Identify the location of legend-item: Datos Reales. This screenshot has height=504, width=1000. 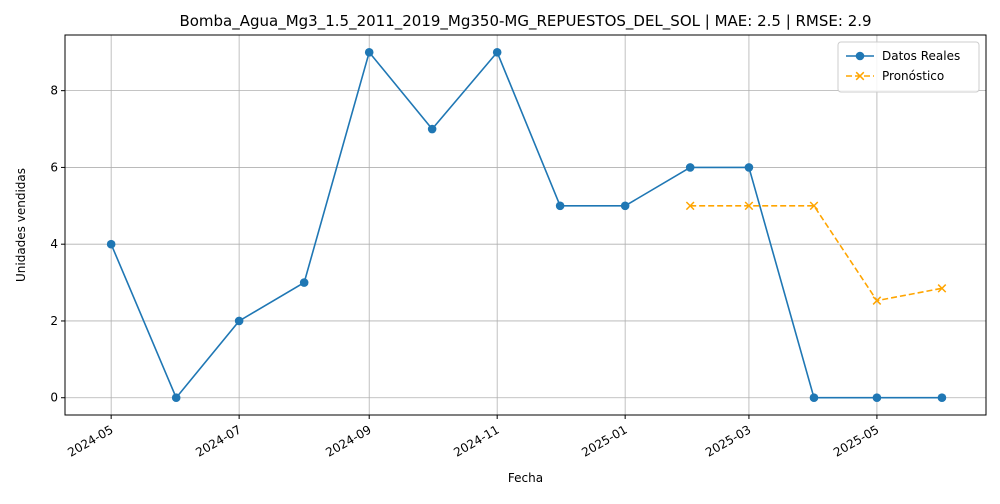
(903, 56).